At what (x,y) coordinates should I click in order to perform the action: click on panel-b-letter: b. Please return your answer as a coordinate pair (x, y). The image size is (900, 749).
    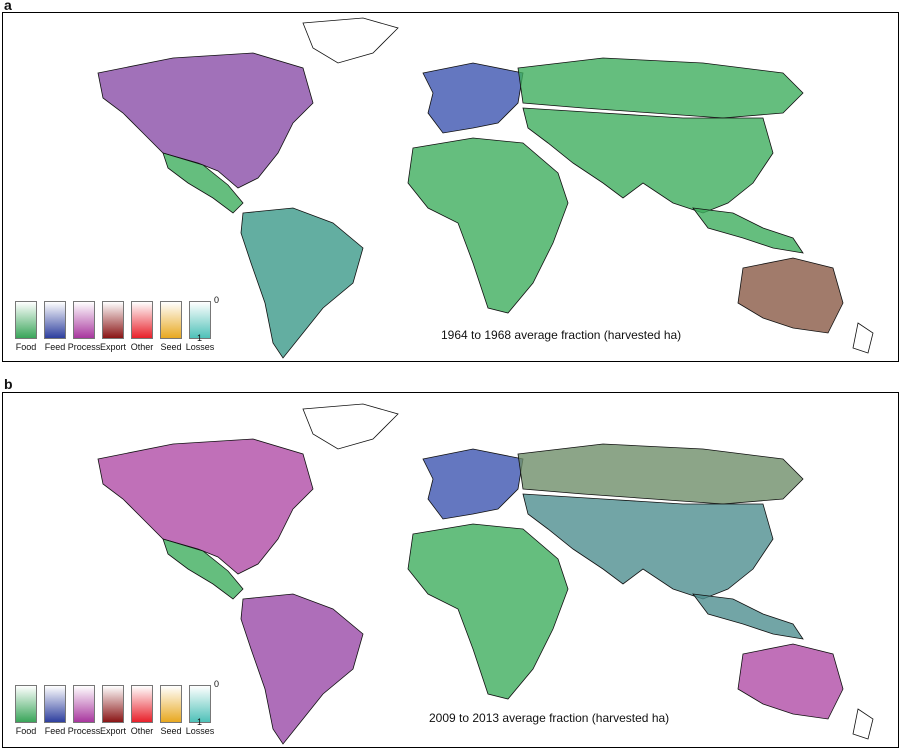
    Looking at the image, I should click on (8, 384).